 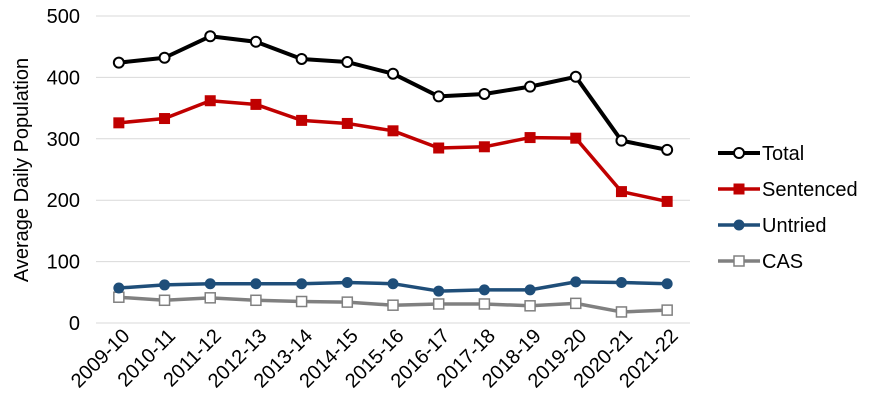 What do you see at coordinates (783, 154) in the screenshot?
I see `legend-label: Total` at bounding box center [783, 154].